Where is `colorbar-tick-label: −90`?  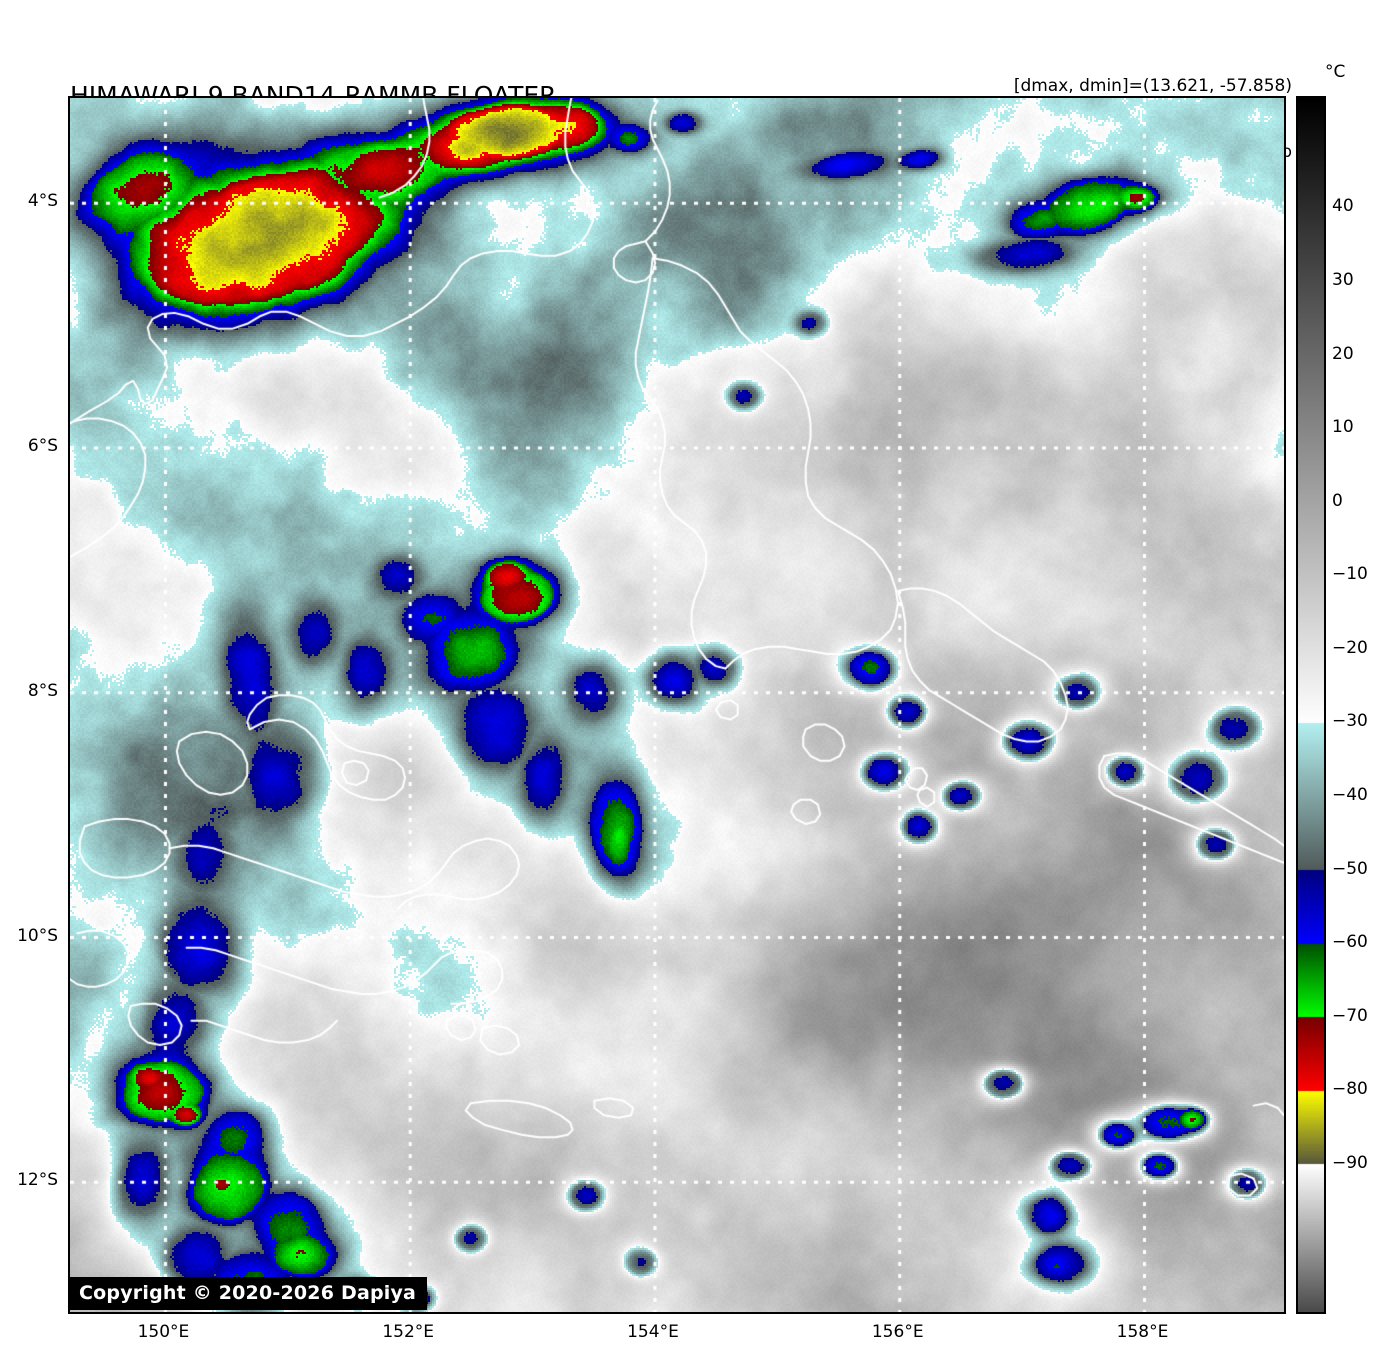
colorbar-tick-label: −90 is located at coordinates (1350, 1162).